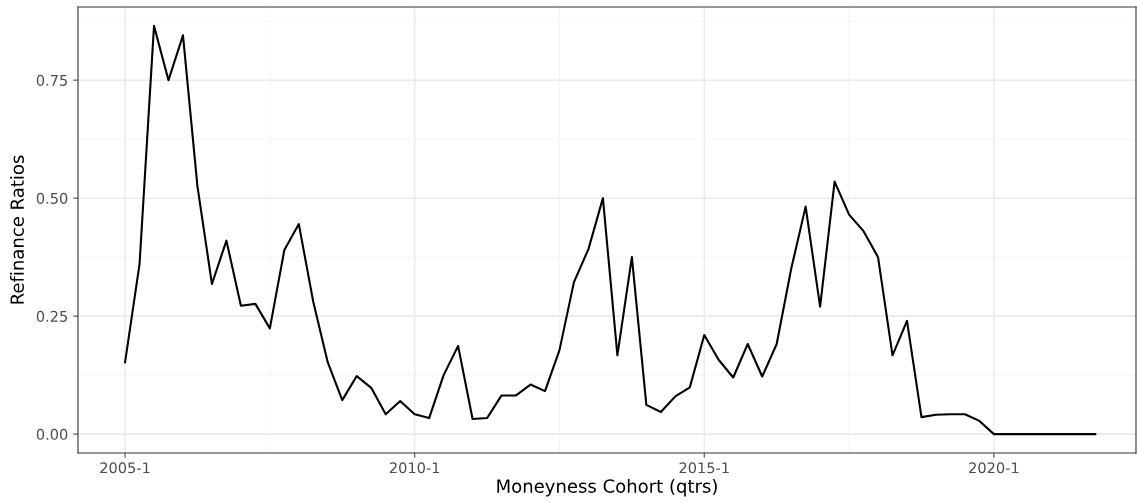 The image size is (1137, 502). I want to click on y-tick-label: 0.25, so click(51, 316).